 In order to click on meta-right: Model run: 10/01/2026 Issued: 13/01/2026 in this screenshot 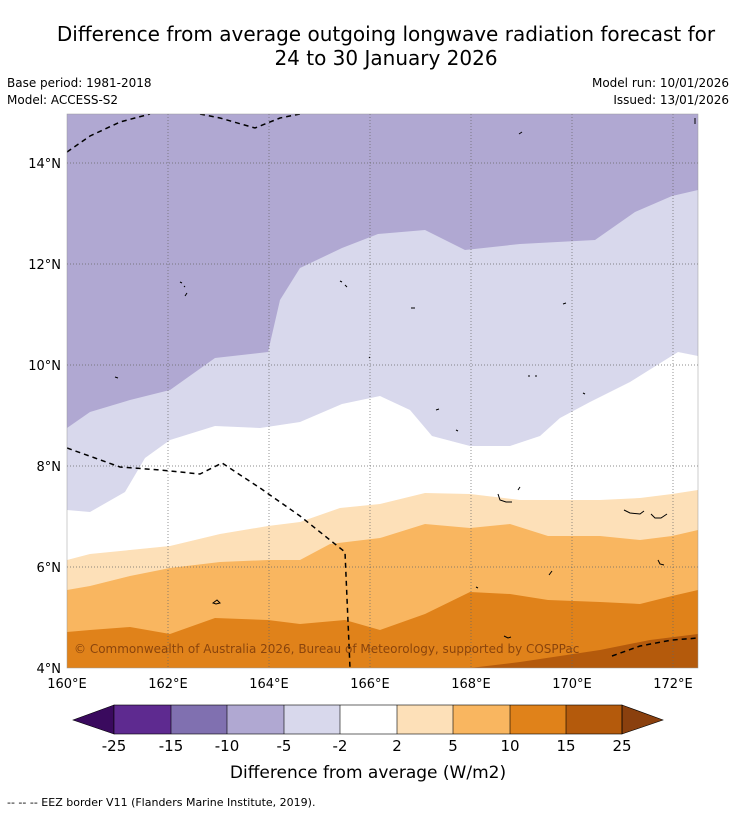, I will do `click(660, 92)`.